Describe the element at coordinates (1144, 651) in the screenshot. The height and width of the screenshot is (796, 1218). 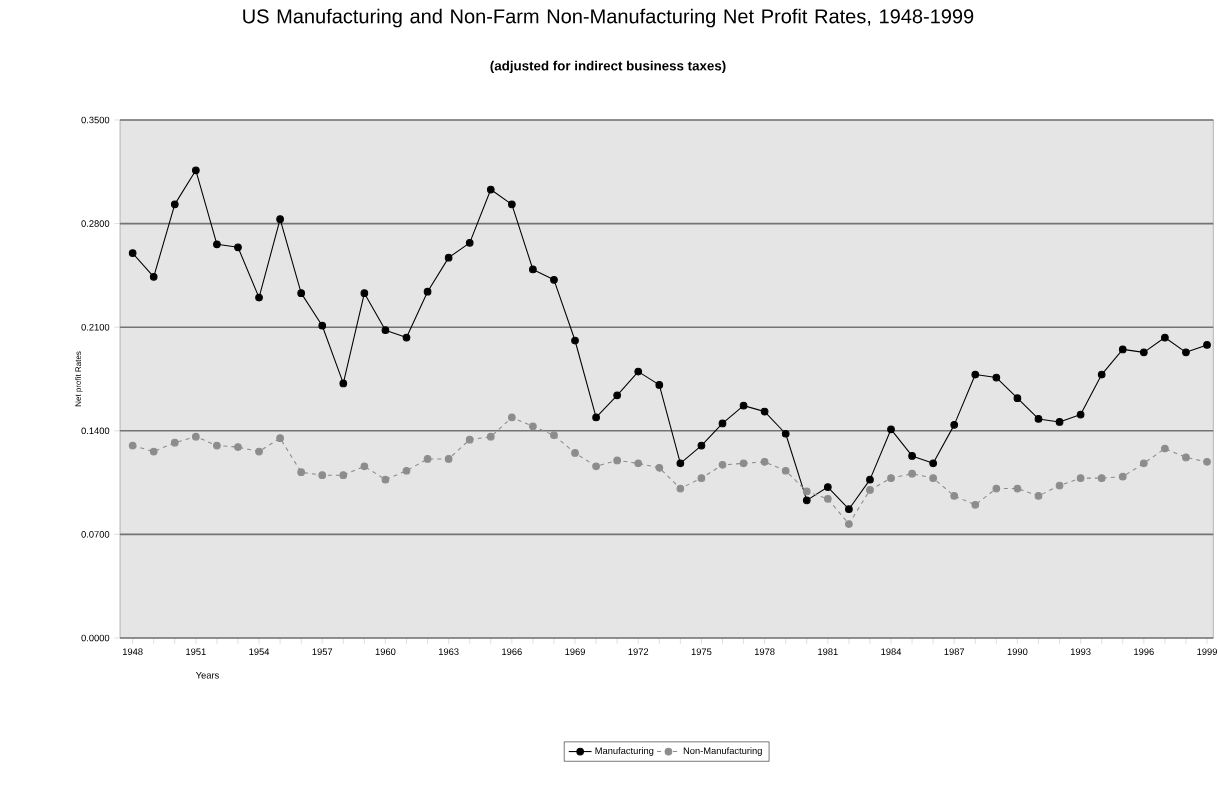
I see `x-tick-label: 1996` at that location.